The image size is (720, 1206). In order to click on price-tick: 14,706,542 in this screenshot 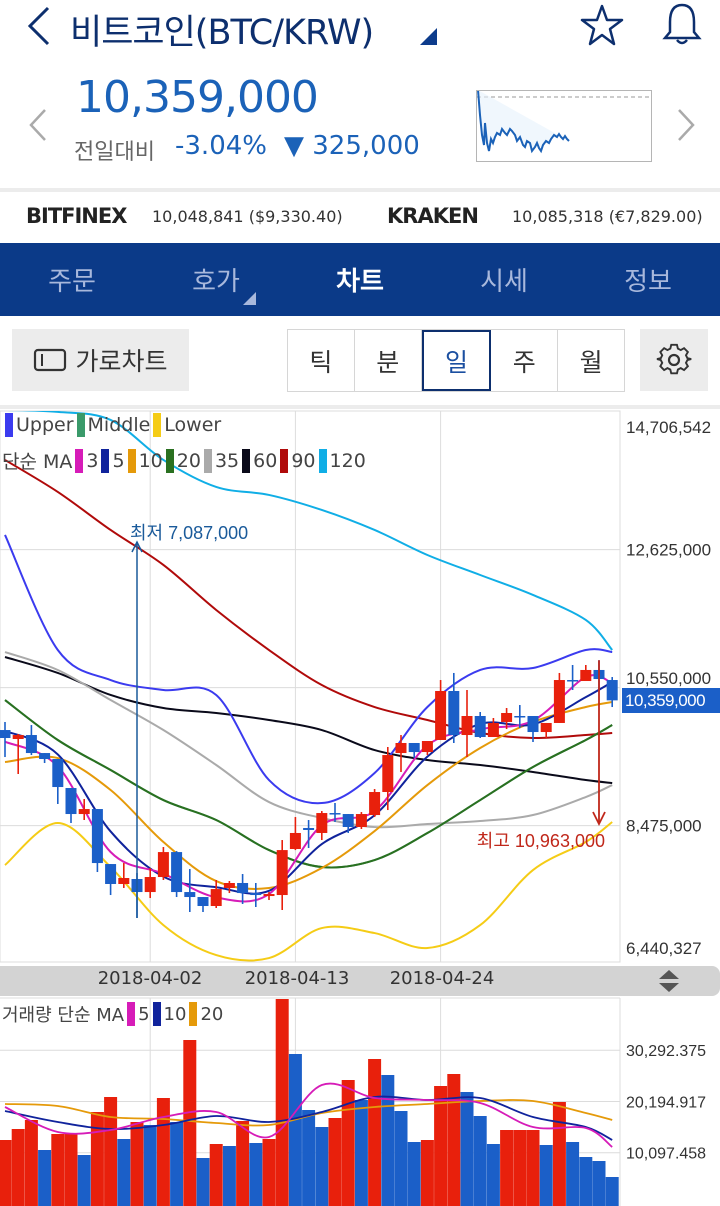, I will do `click(668, 427)`.